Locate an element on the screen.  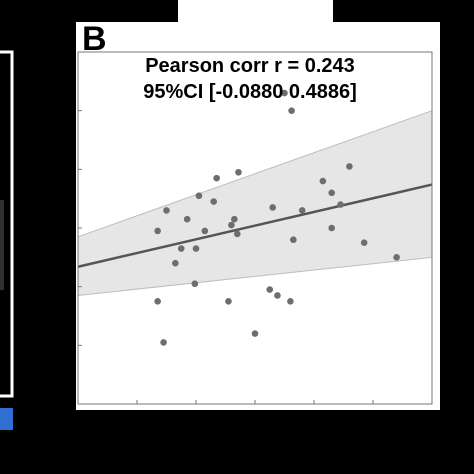
pearson-annotation: Pearson corr r = 0.243 is located at coordinates (250, 66).